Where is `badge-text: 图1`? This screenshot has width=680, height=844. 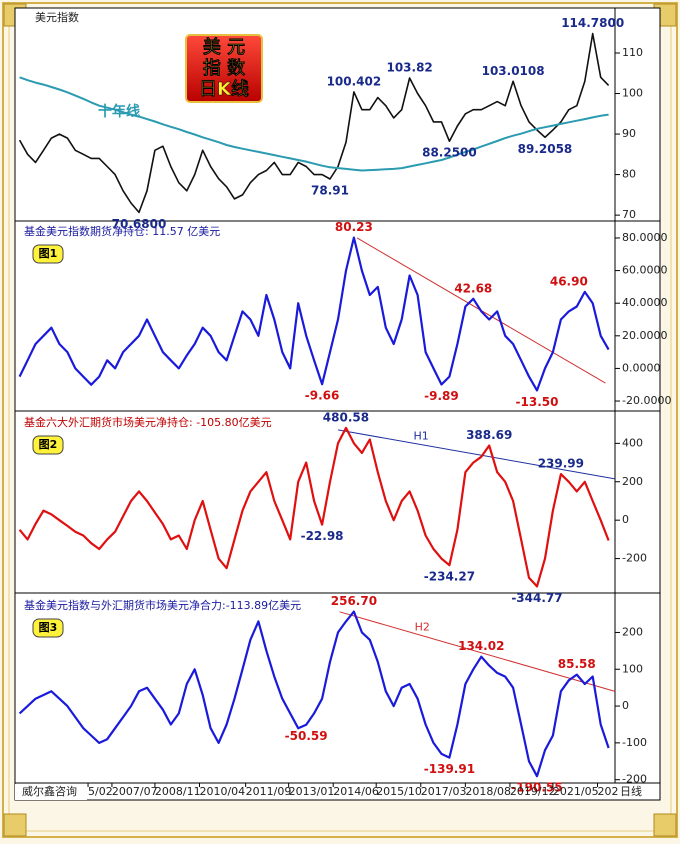
badge-text: 图1 is located at coordinates (48, 253).